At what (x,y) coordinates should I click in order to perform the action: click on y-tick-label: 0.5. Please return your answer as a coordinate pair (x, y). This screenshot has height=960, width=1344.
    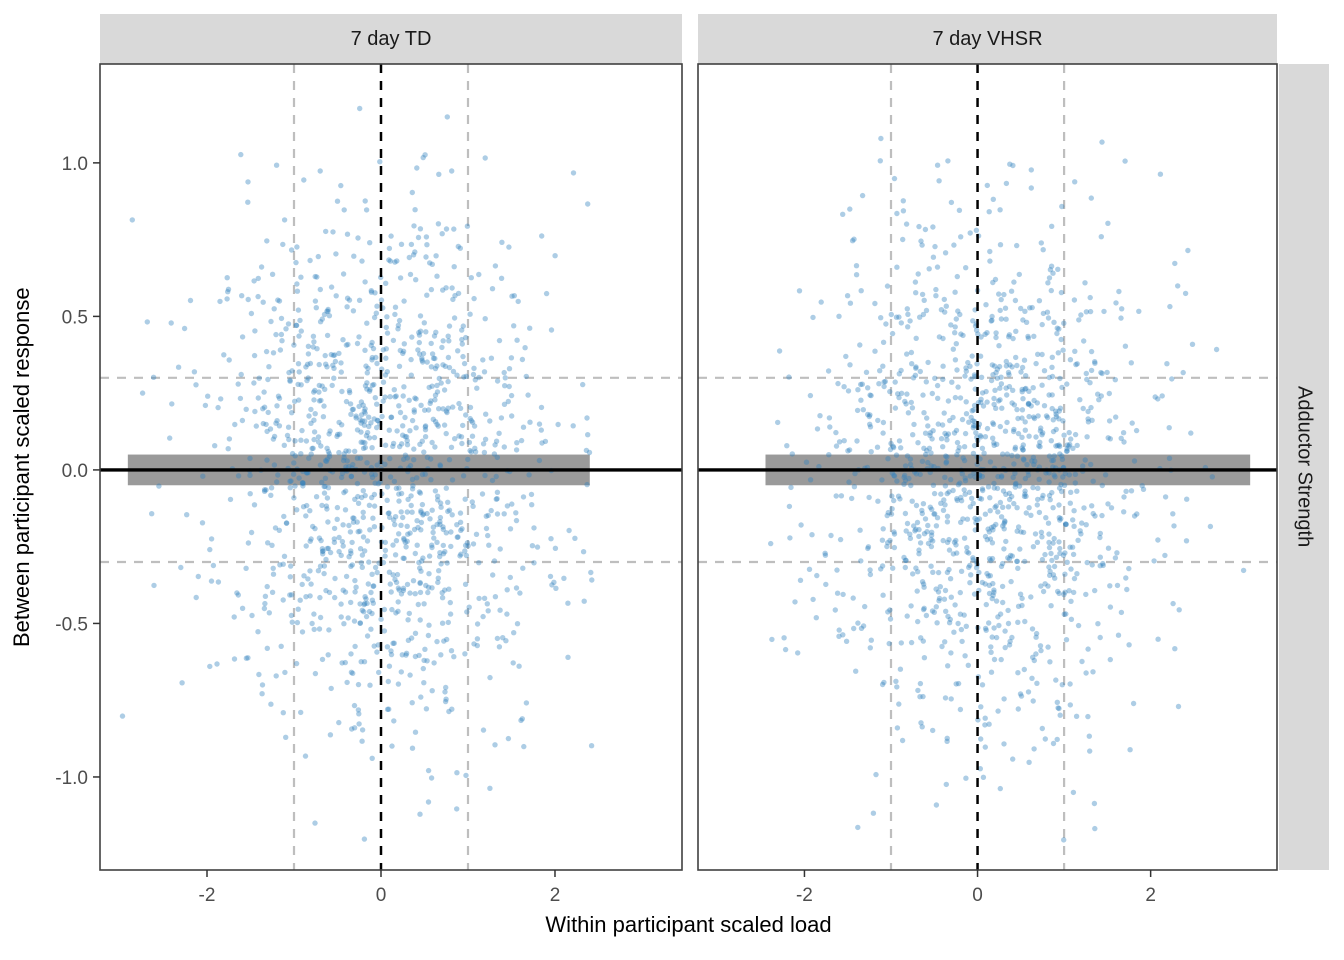
    Looking at the image, I should click on (75, 317).